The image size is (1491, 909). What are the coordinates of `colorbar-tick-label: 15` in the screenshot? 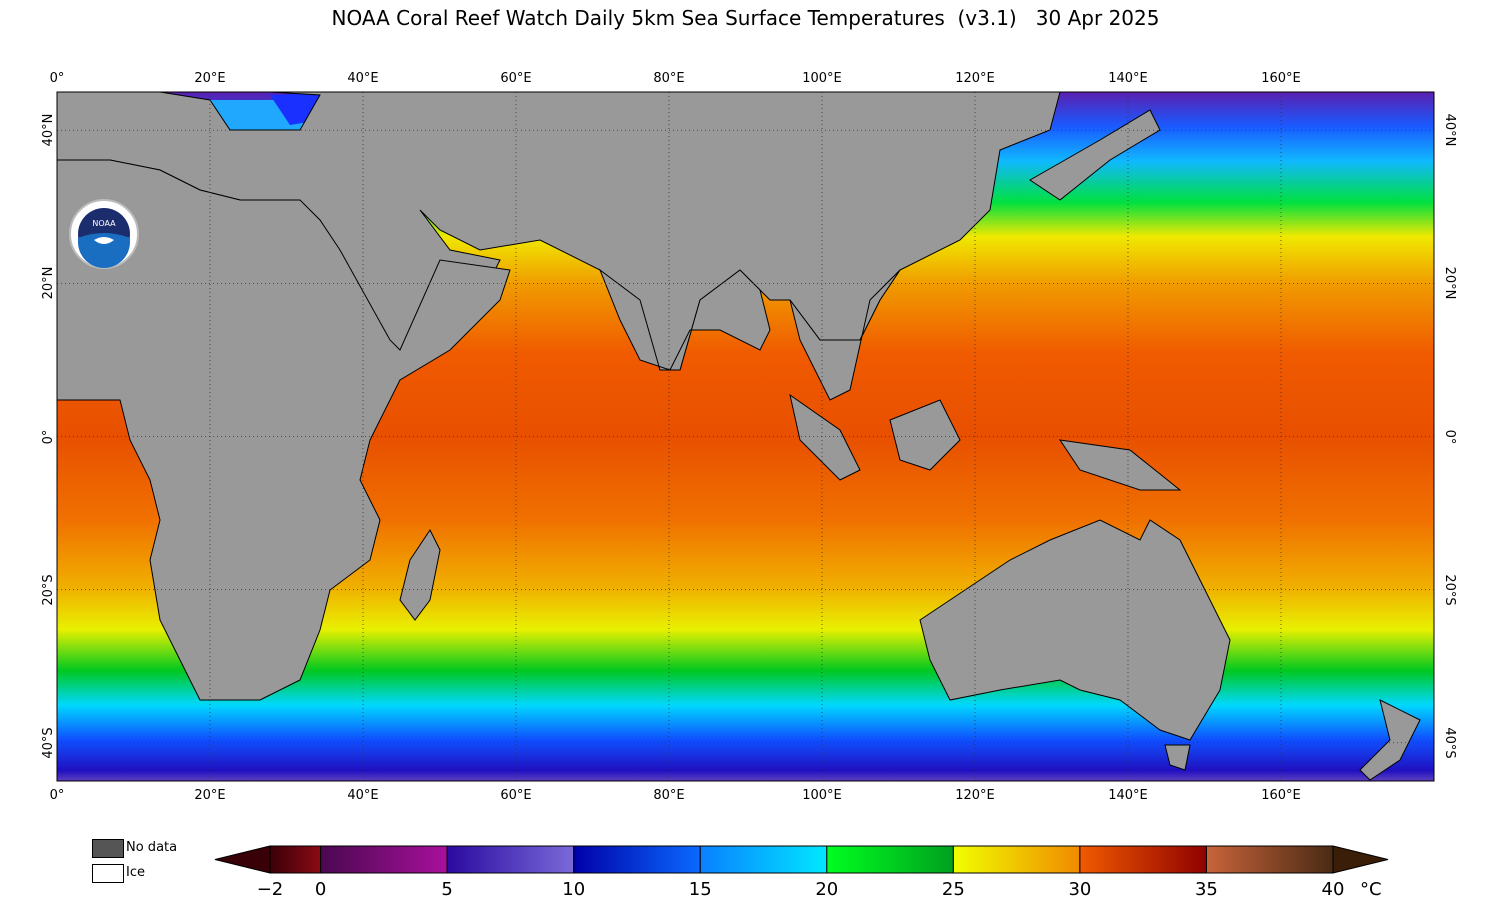 It's located at (700, 889).